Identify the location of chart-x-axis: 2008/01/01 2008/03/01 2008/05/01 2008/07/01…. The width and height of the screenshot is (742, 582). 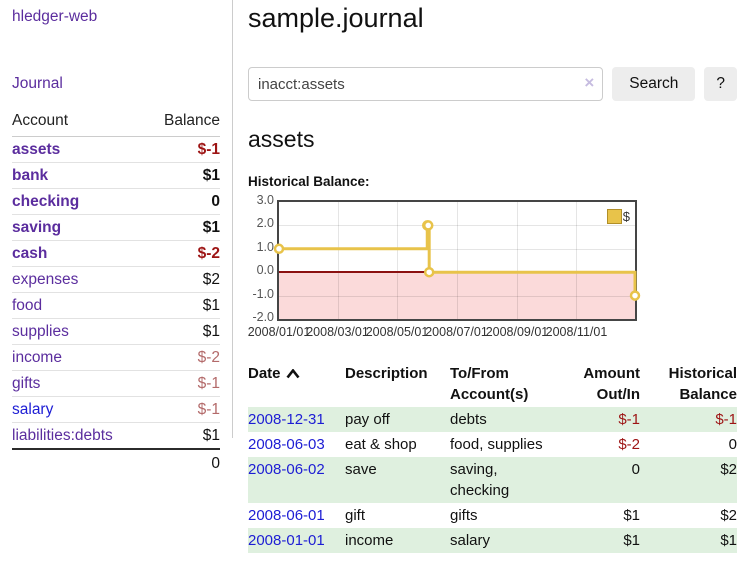
(441, 333).